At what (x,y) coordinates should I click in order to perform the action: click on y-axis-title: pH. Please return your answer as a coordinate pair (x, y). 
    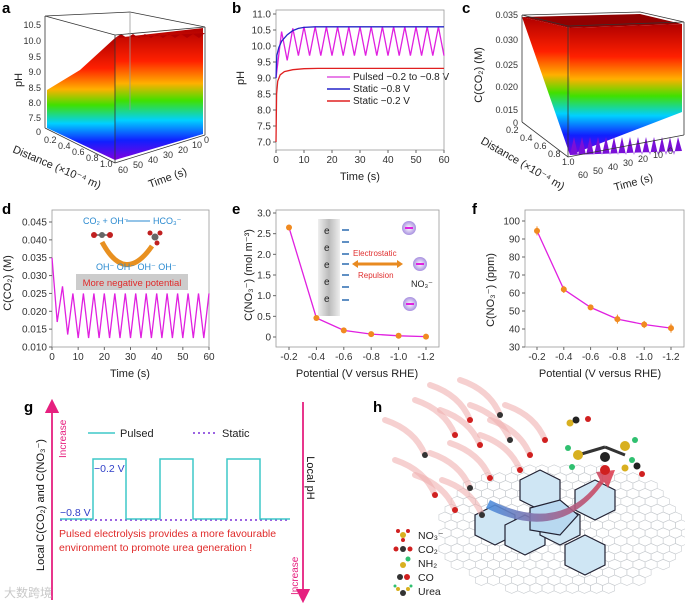
    Looking at the image, I should click on (241, 78).